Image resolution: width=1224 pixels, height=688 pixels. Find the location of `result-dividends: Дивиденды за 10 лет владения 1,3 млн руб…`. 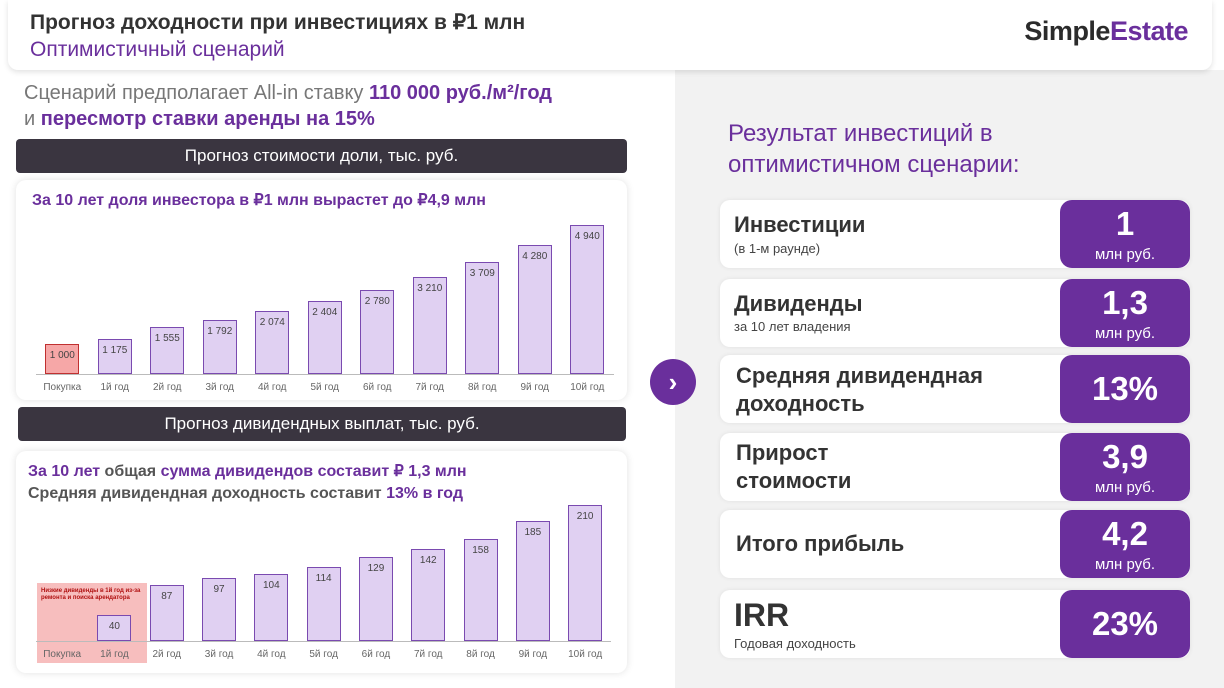

result-dividends: Дивиденды за 10 лет владения 1,3 млн руб… is located at coordinates (955, 313).